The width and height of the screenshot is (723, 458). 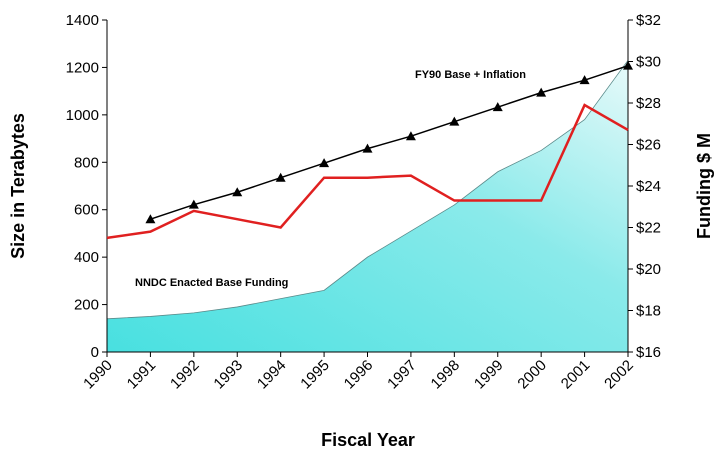 I want to click on x-axis-title: Fiscal Year, so click(x=368, y=440).